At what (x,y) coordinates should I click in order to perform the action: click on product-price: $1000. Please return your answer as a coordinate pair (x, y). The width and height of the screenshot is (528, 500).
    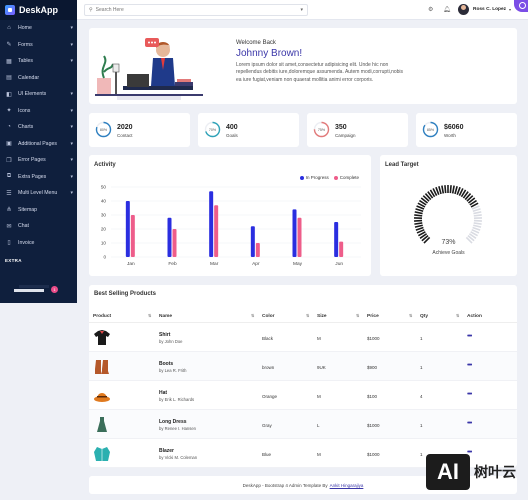
    Looking at the image, I should click on (373, 454).